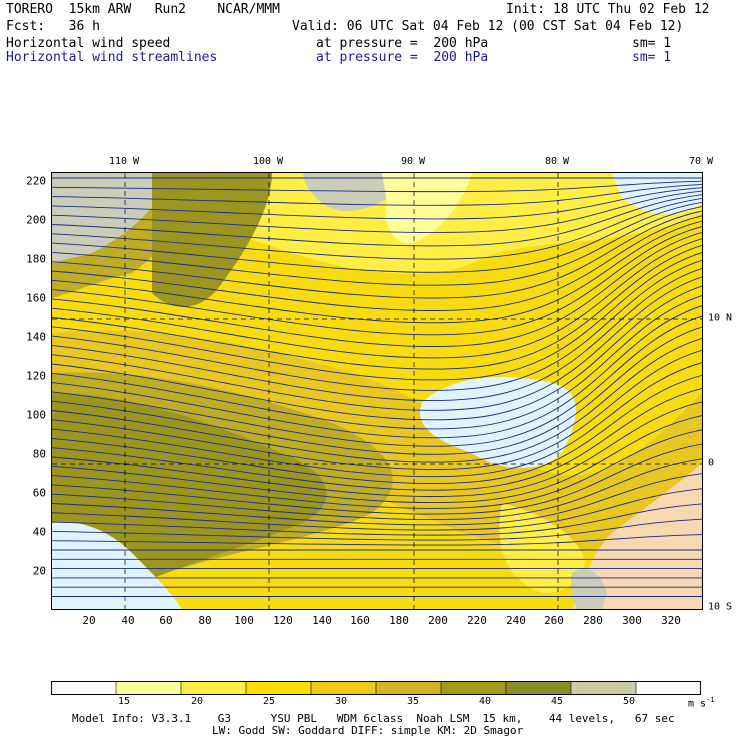 Image resolution: width=740 pixels, height=740 pixels. Describe the element at coordinates (128, 620) in the screenshot. I see `x-tick: 40` at that location.